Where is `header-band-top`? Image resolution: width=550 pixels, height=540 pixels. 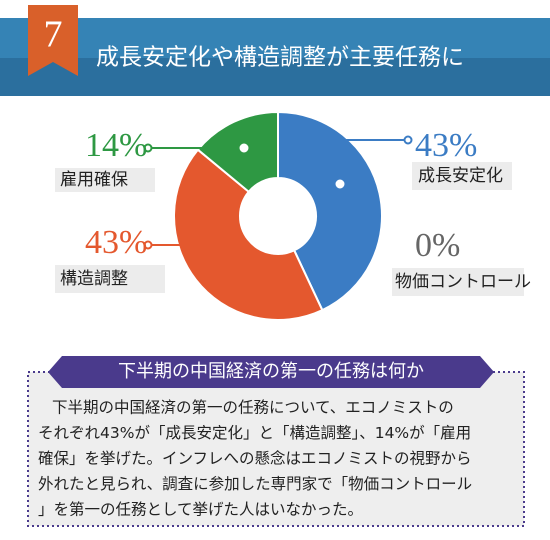 header-band-top is located at coordinates (275, 38).